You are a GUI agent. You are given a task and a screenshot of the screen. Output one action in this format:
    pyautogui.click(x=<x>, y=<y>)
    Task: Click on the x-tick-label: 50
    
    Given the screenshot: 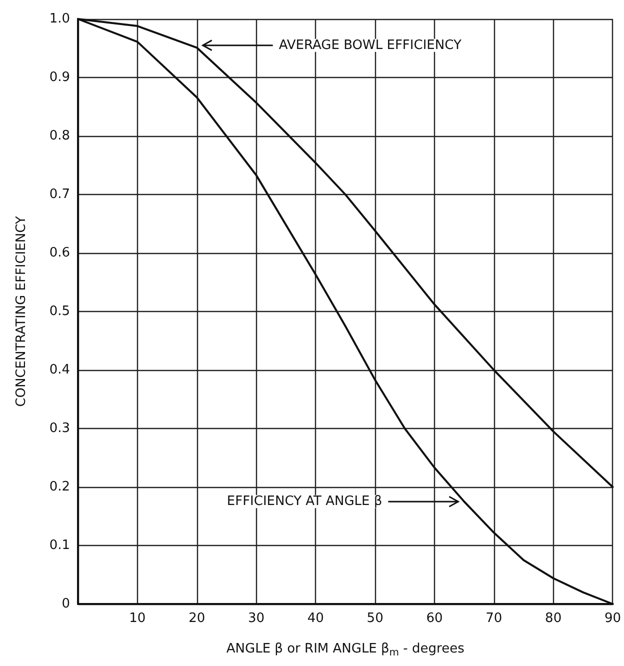 What is the action you would take?
    pyautogui.click(x=375, y=618)
    